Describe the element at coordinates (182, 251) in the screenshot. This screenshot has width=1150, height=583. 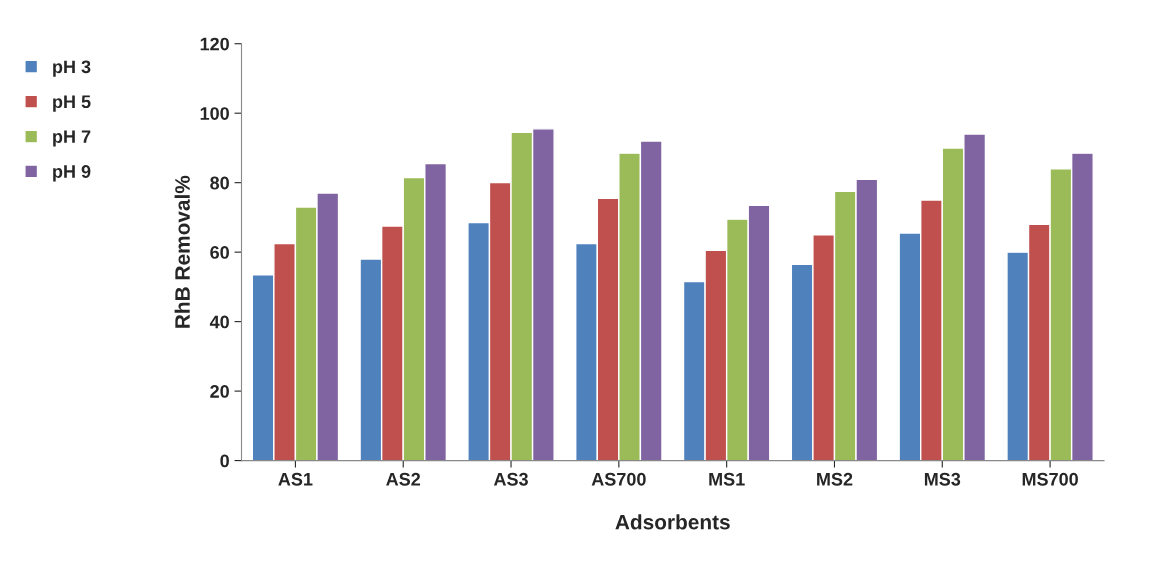
I see `y-axis-title: RhB Removal%` at that location.